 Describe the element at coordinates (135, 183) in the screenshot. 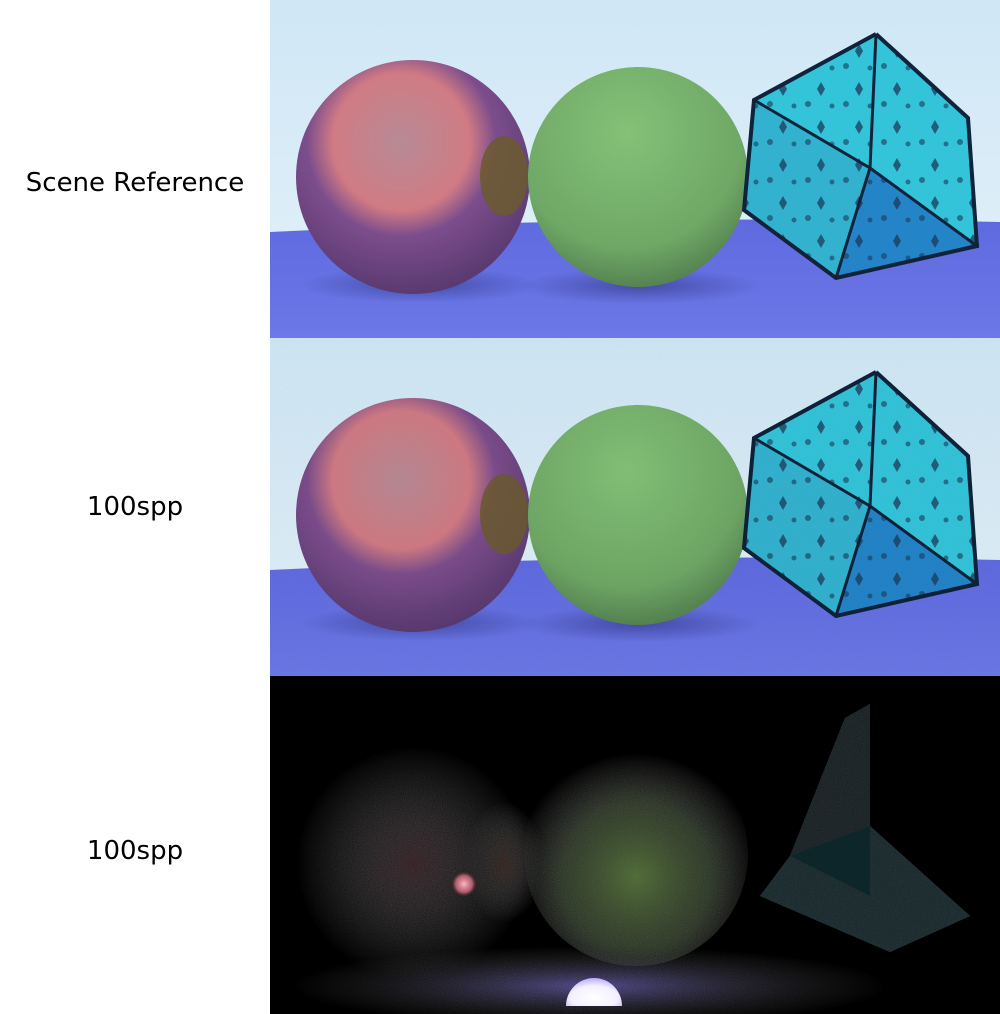

I see `row-label-scene-reference: Scene Reference` at that location.